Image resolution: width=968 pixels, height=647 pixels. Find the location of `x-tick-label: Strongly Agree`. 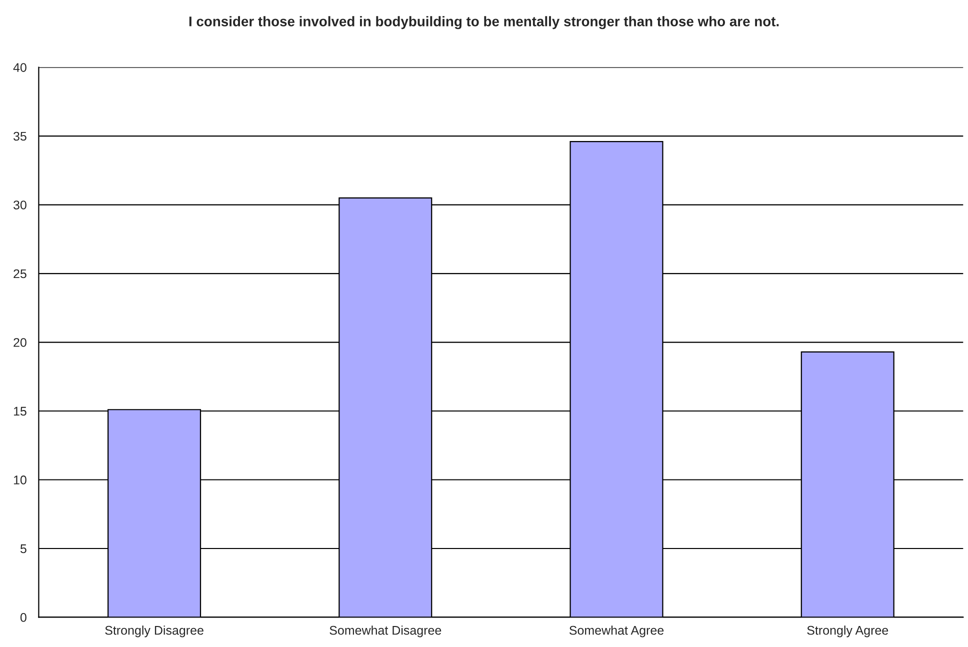

x-tick-label: Strongly Agree is located at coordinates (847, 632).